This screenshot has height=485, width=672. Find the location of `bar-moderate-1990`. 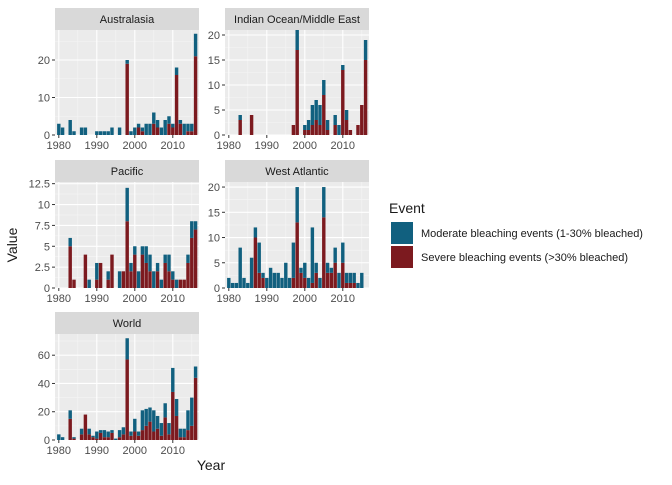

bar-moderate-1990 is located at coordinates (97, 133).